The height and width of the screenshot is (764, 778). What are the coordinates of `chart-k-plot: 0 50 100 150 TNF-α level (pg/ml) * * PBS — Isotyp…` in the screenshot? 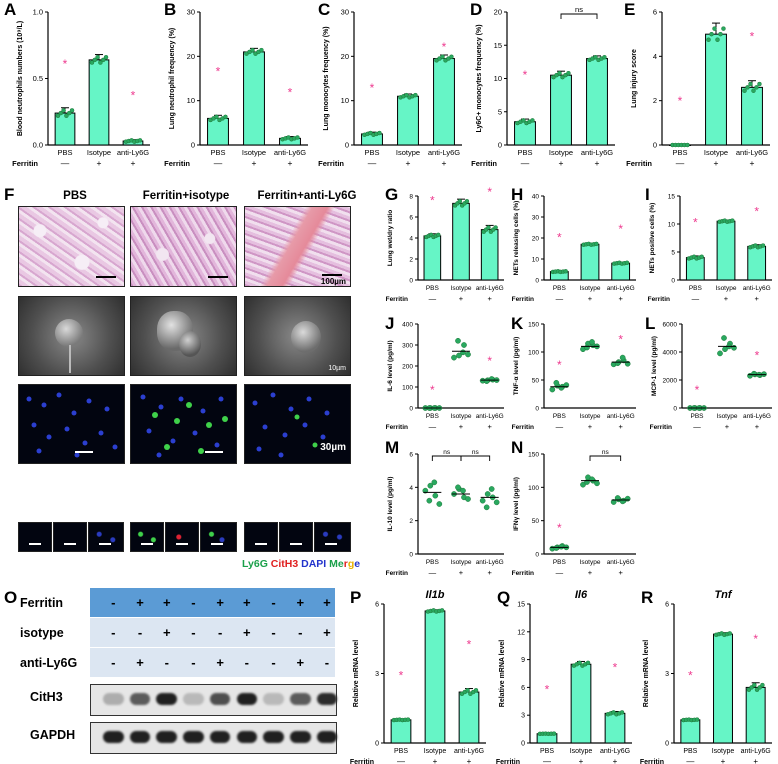 It's located at (574, 376).